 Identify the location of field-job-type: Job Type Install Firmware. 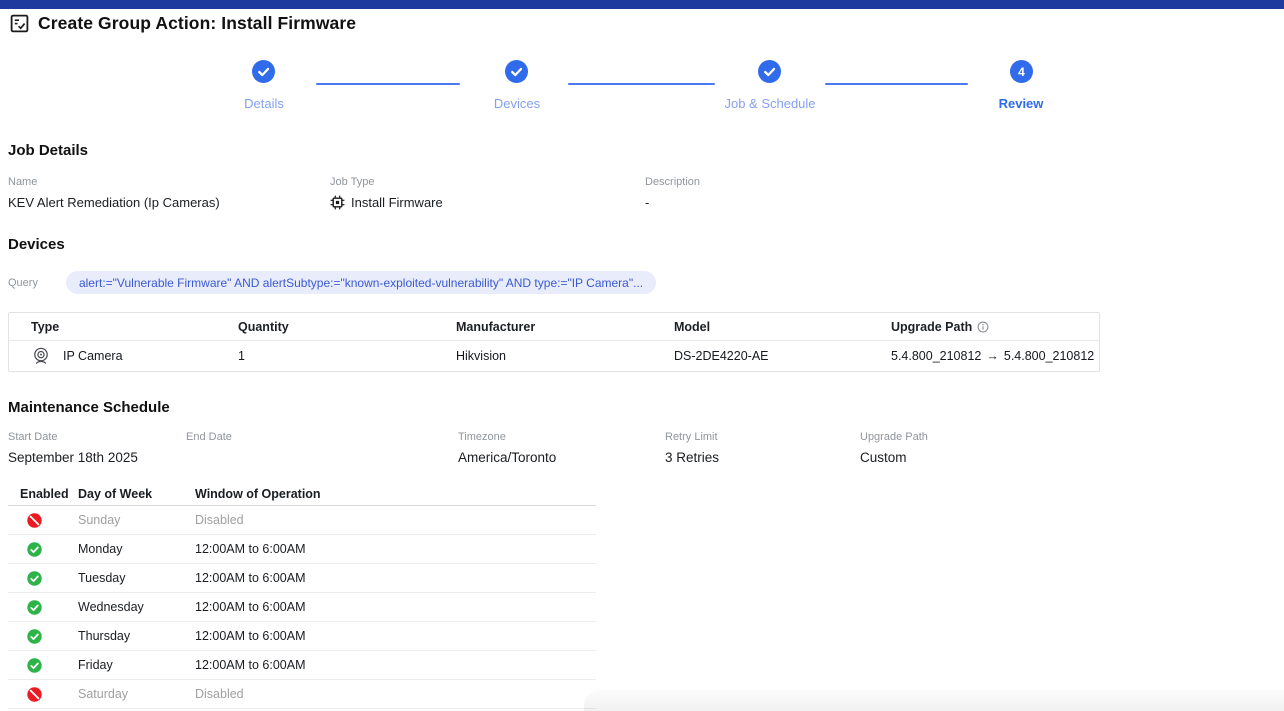
(487, 193).